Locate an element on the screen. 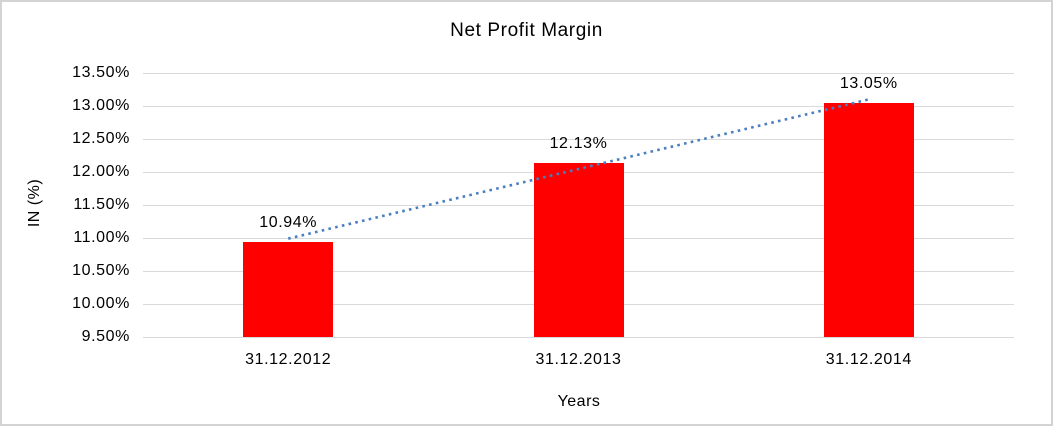  x-axis-title: Years is located at coordinates (579, 401).